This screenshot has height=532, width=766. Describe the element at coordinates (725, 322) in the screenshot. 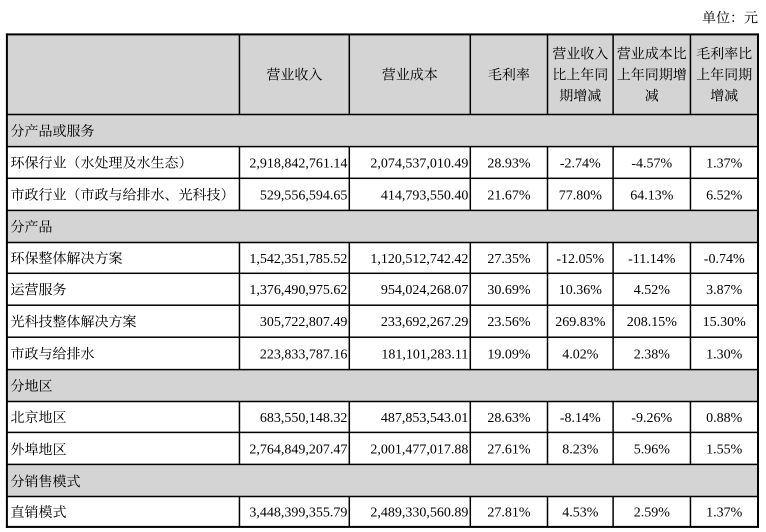

I see `svg-text: 15.30%` at that location.